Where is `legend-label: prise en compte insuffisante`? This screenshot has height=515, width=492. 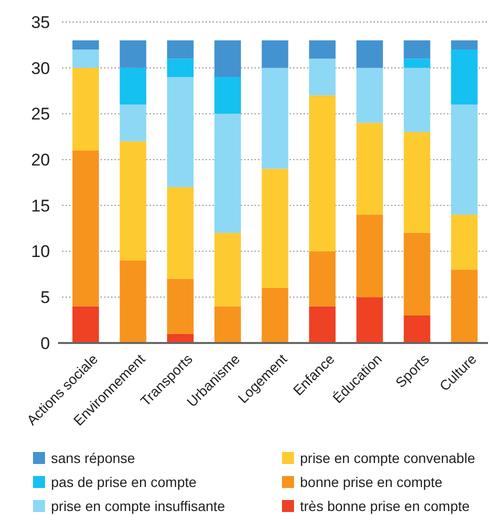 legend-label: prise en compte insuffisante is located at coordinates (138, 506).